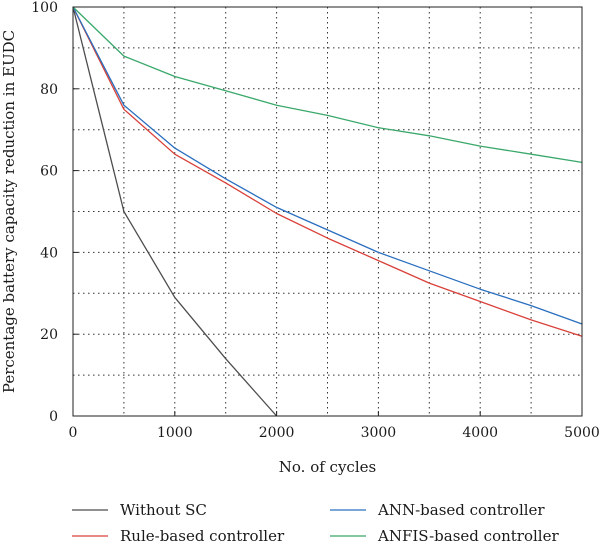 This screenshot has width=600, height=547. I want to click on y-tick-label: 80, so click(49, 90).